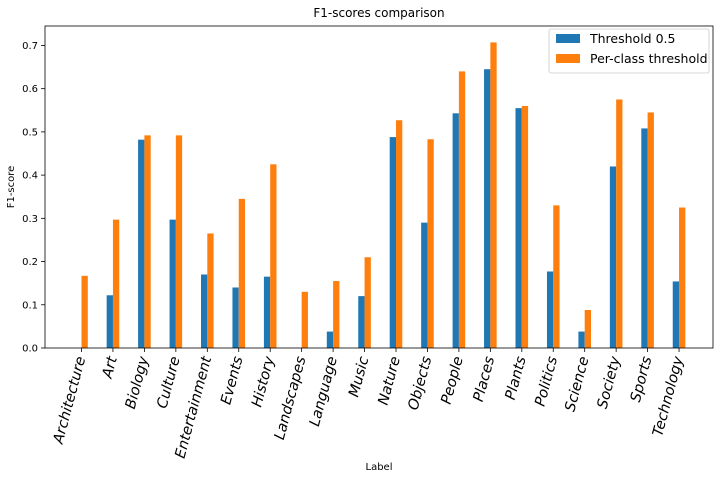  What do you see at coordinates (242, 273) in the screenshot?
I see `bar-per-class-events` at bounding box center [242, 273].